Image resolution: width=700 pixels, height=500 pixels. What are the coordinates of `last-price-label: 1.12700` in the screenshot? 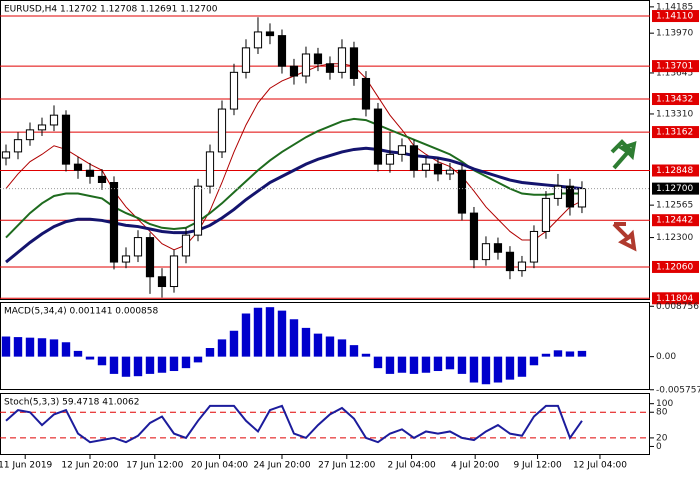 It's located at (674, 189).